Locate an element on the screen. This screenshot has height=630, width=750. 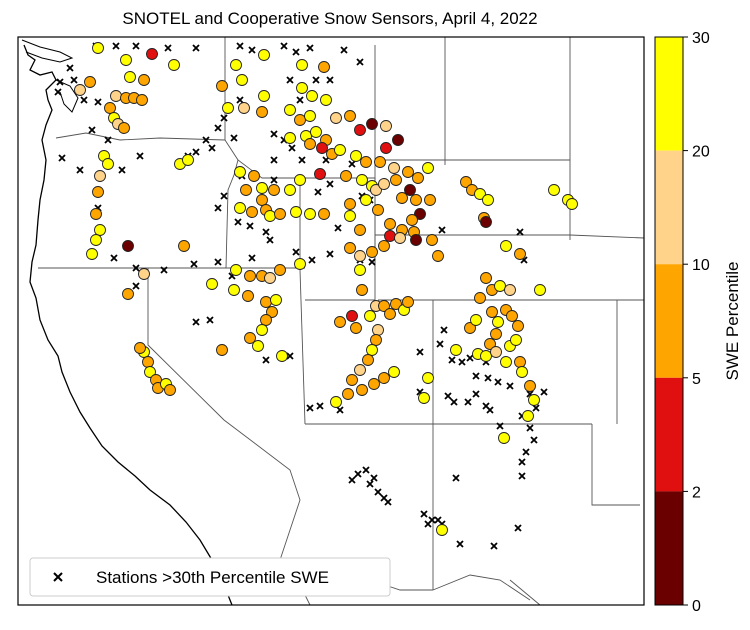
colorbar-tick-label: 0 is located at coordinates (696, 606).